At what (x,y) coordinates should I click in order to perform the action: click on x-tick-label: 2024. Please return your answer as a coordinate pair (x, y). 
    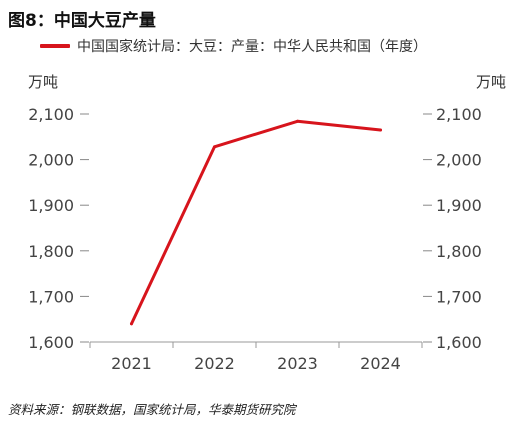
    Looking at the image, I should click on (380, 363).